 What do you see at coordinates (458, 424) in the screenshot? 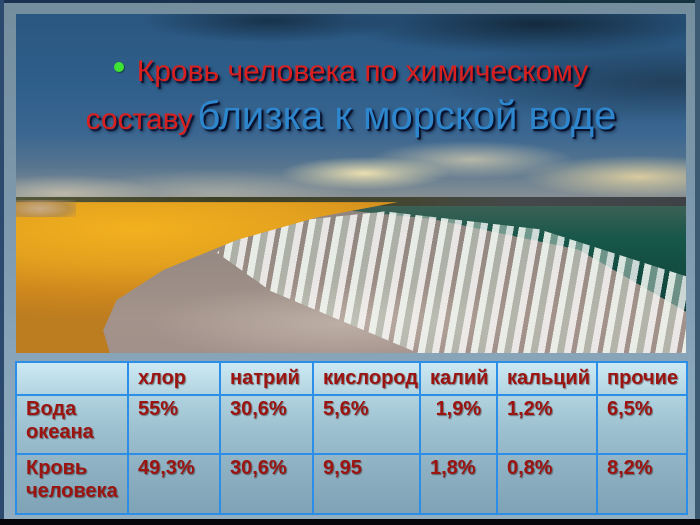
I see `data-cell: 1,9%` at bounding box center [458, 424].